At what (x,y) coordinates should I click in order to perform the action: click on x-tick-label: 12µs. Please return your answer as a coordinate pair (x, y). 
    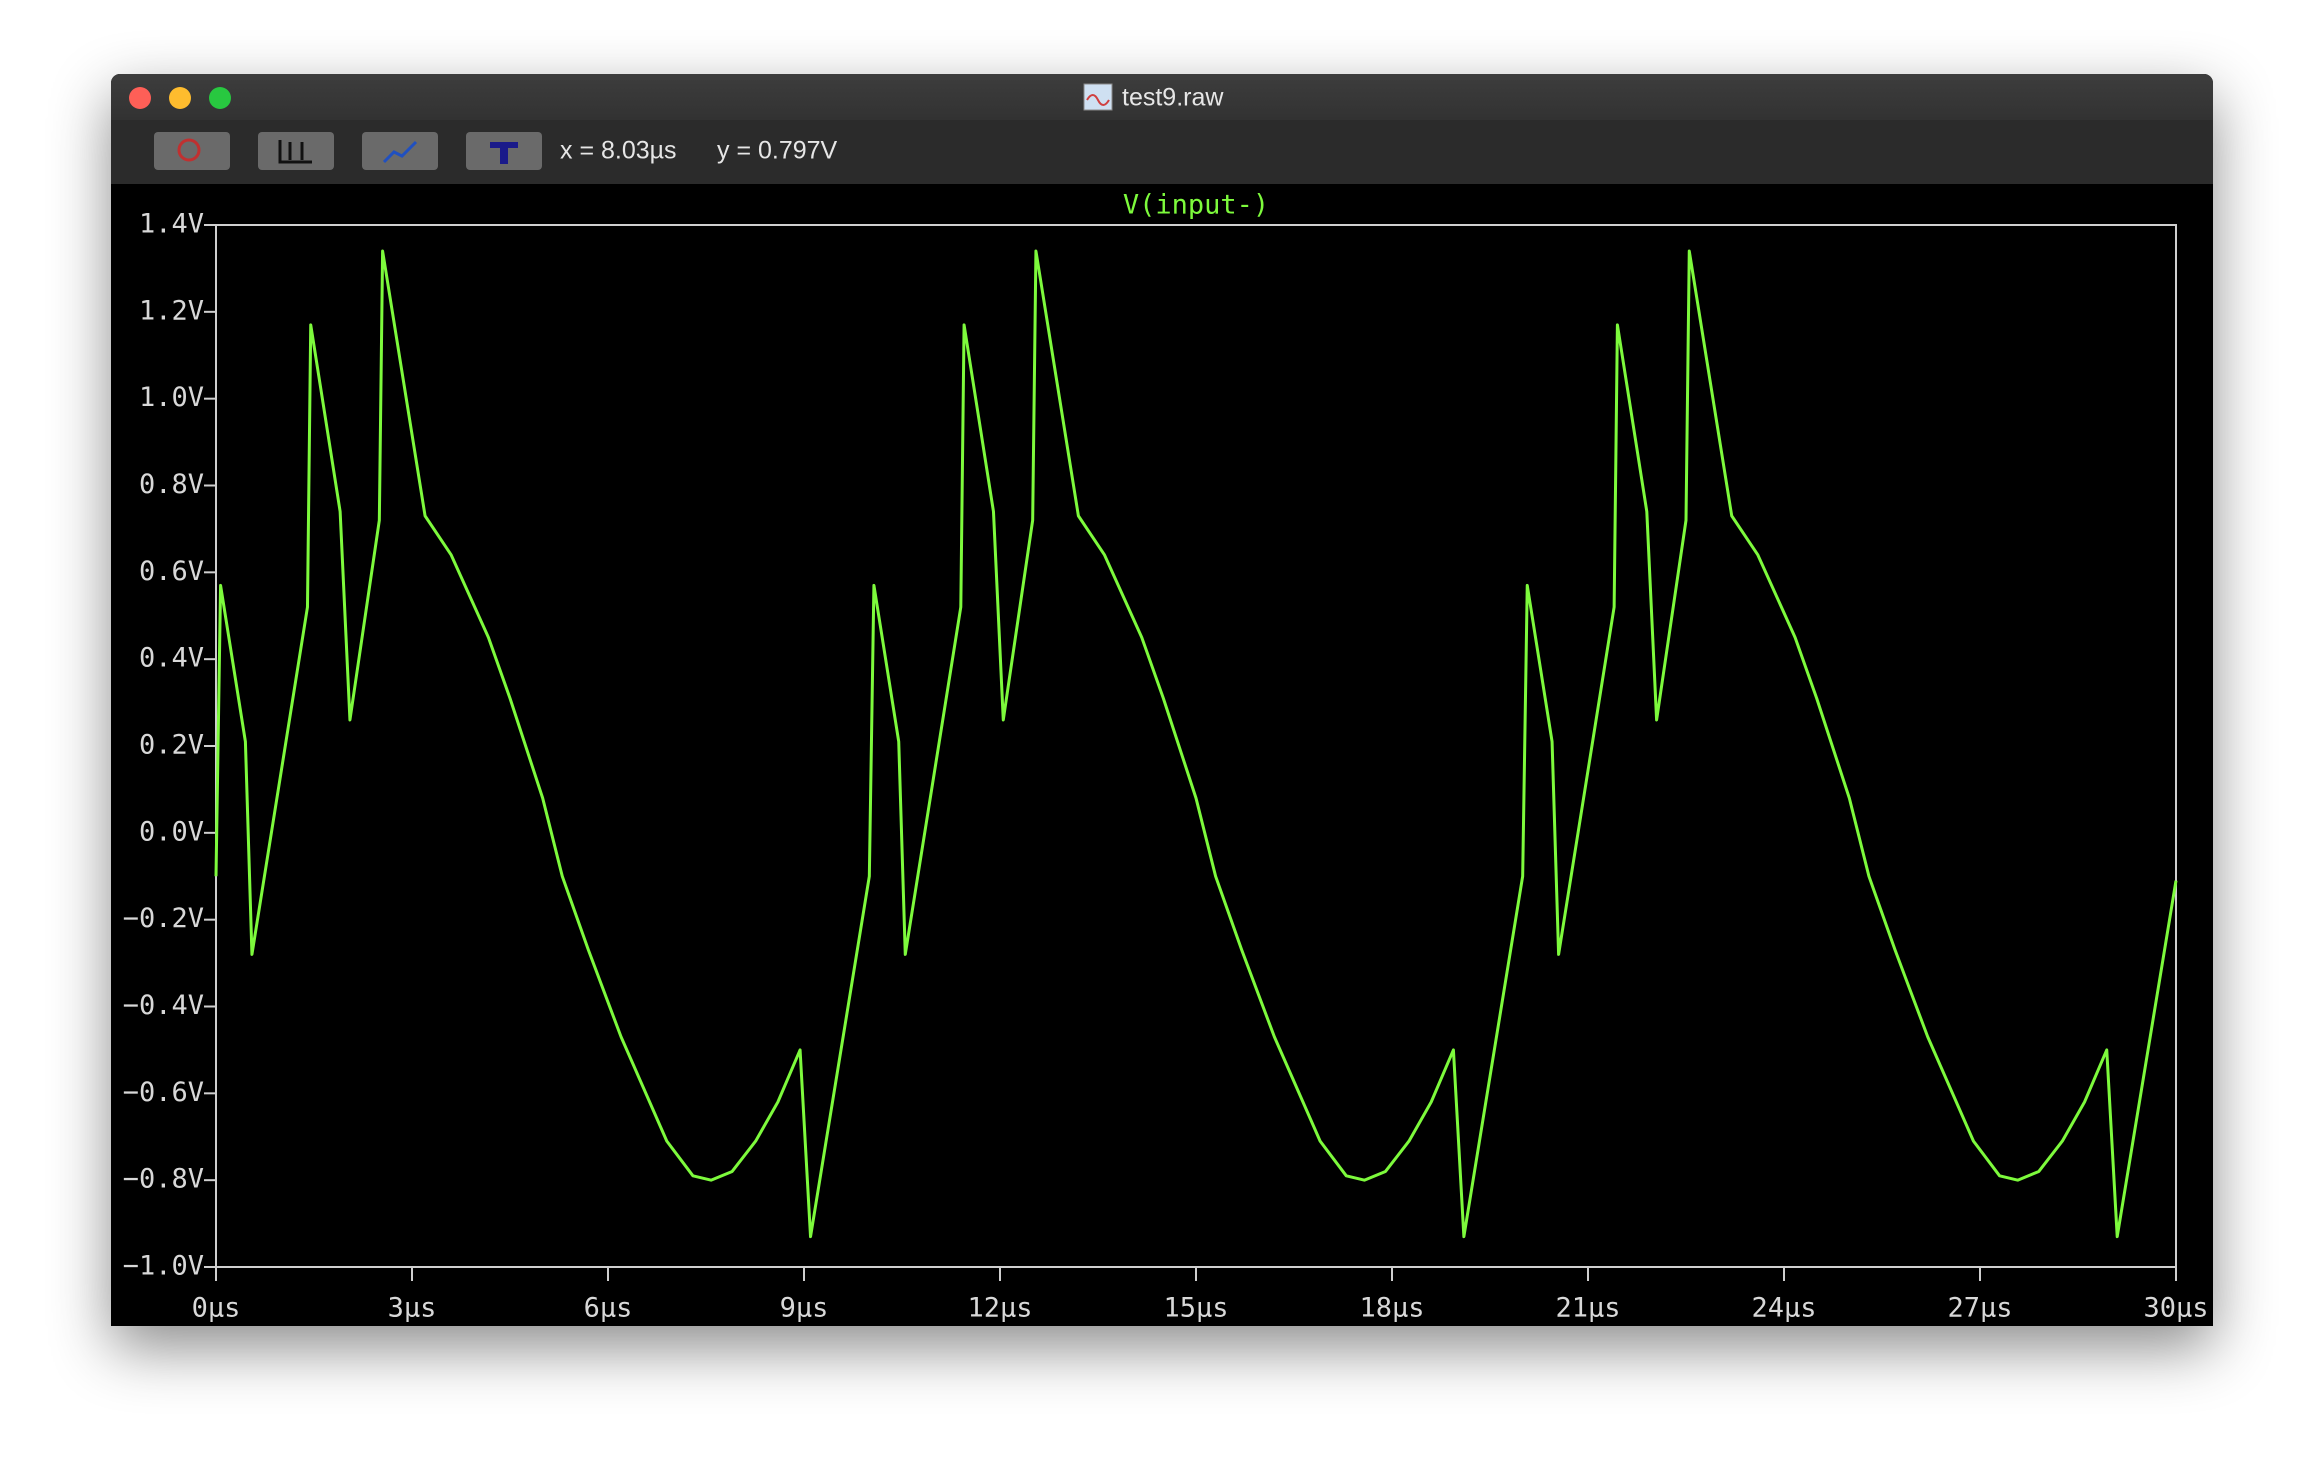
    Looking at the image, I should click on (999, 1308).